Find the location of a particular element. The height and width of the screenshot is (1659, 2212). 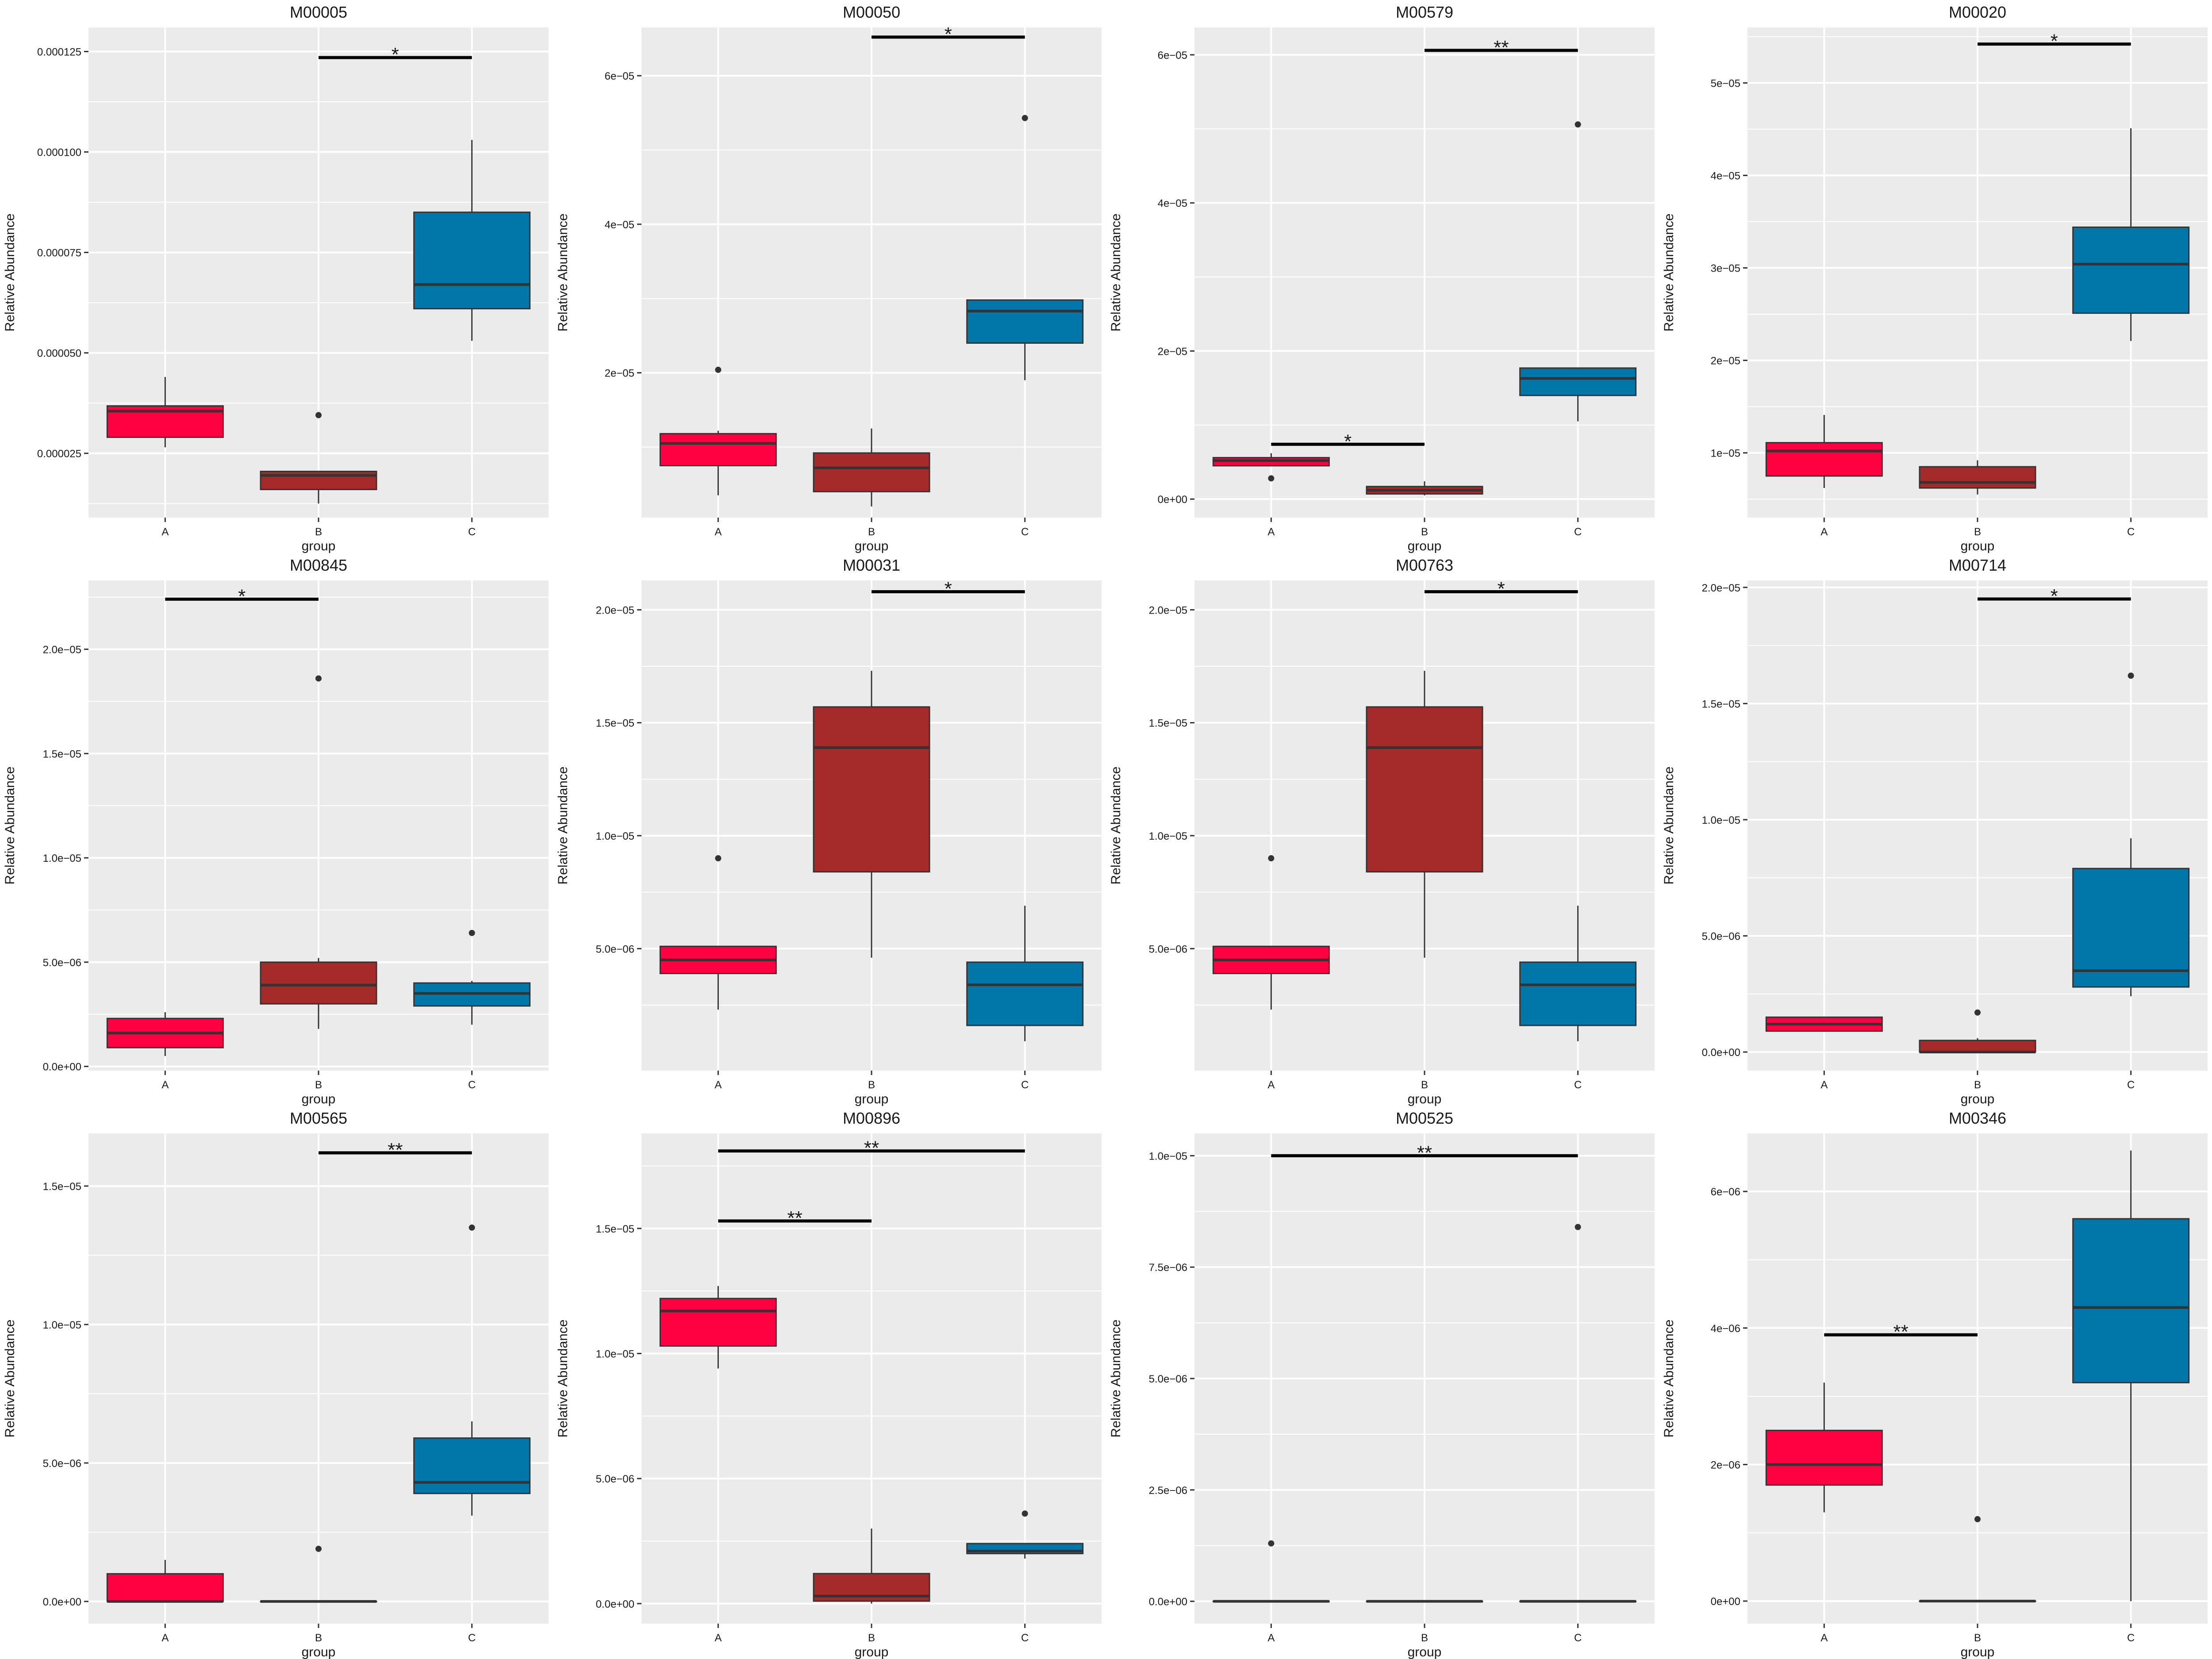

chart-title: M00714 is located at coordinates (1978, 565).